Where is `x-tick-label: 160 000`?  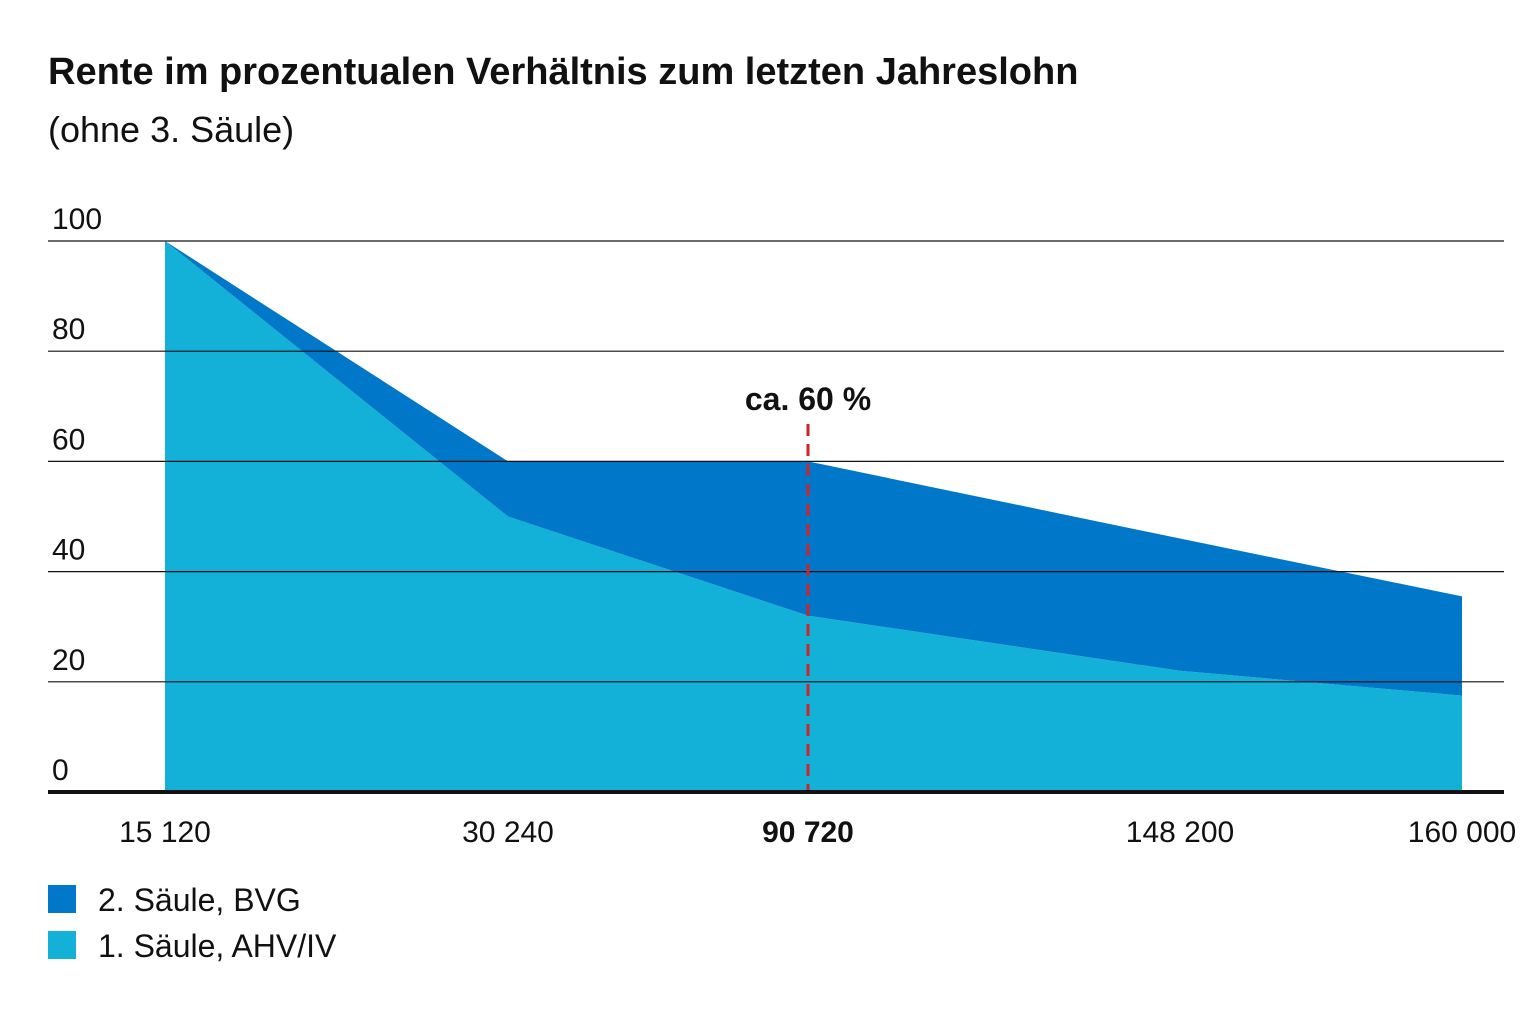
x-tick-label: 160 000 is located at coordinates (1462, 832).